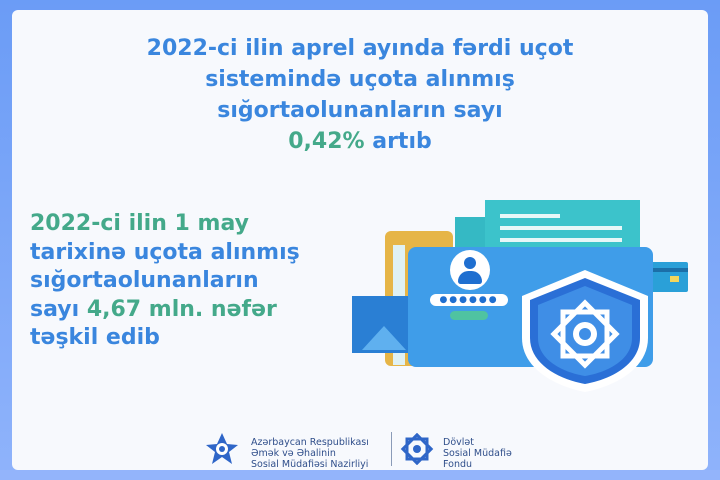  Describe the element at coordinates (470, 270) in the screenshot. I see `user-avatar-icon` at that location.